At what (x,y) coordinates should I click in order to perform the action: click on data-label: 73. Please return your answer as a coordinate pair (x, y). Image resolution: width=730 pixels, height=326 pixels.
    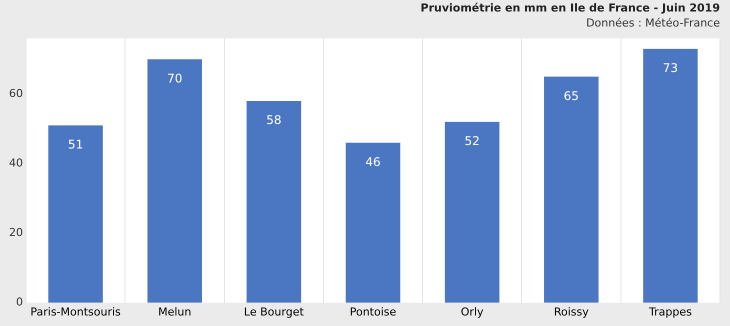
    Looking at the image, I should click on (670, 67).